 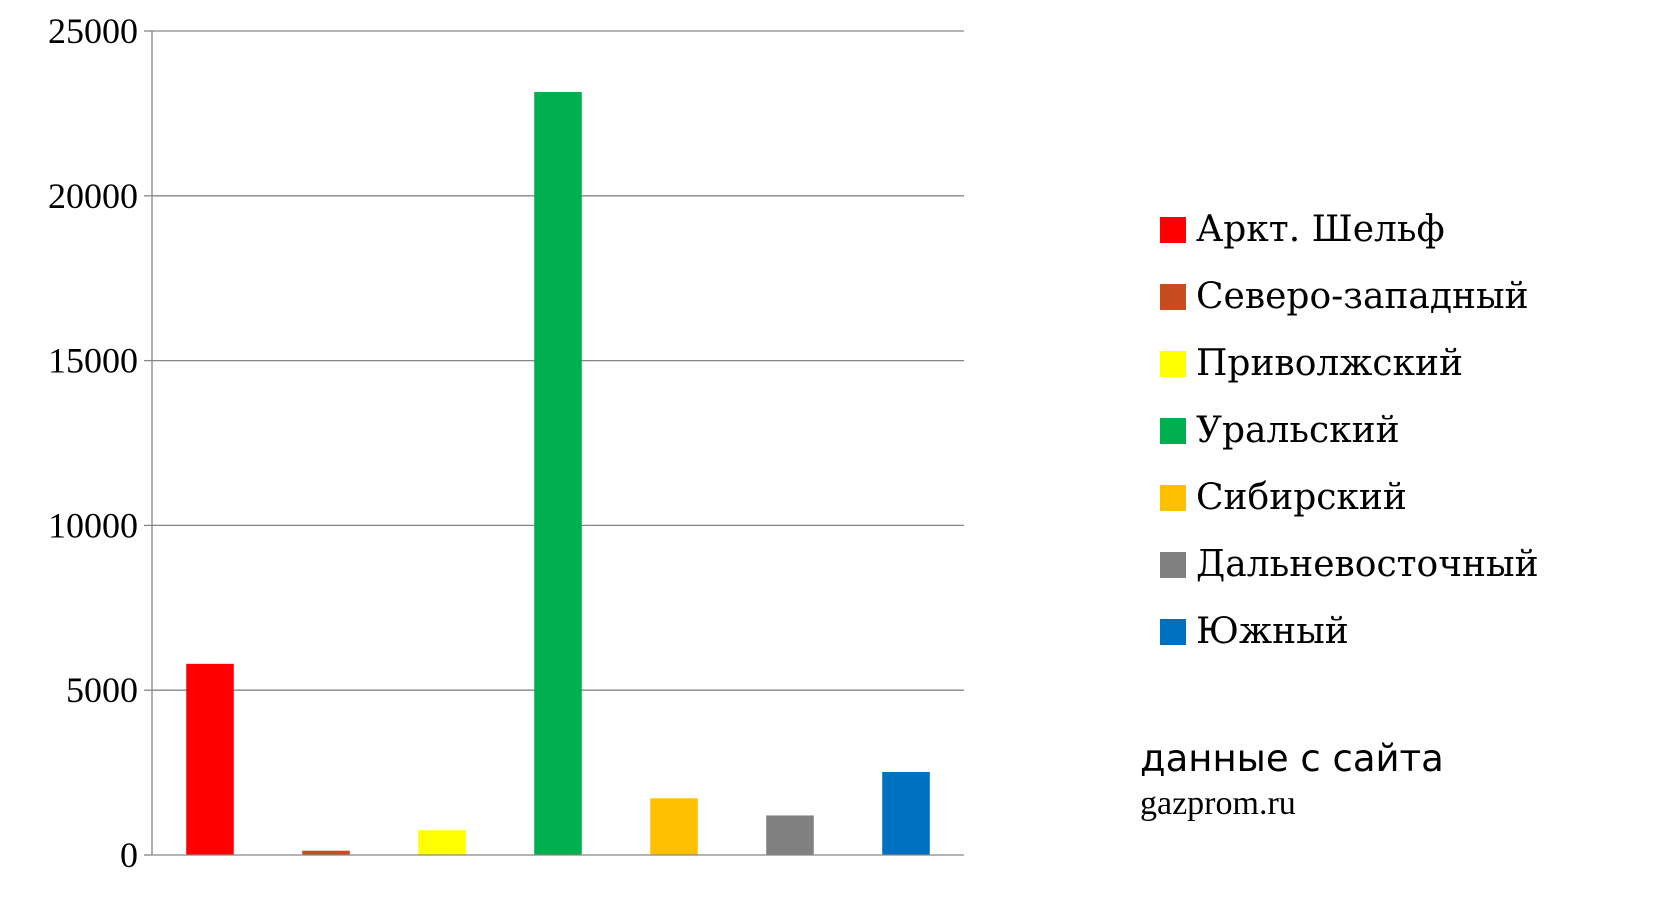 What do you see at coordinates (1272, 631) in the screenshot?
I see `legend-label: Южный` at bounding box center [1272, 631].